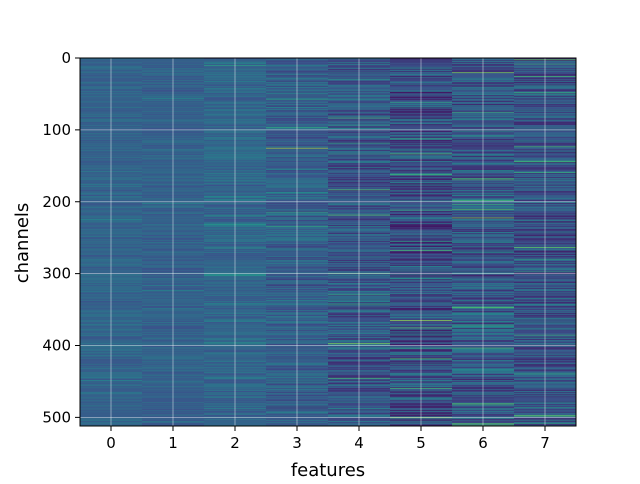 The image size is (640, 484). I want to click on x-axis-label: features, so click(328, 470).